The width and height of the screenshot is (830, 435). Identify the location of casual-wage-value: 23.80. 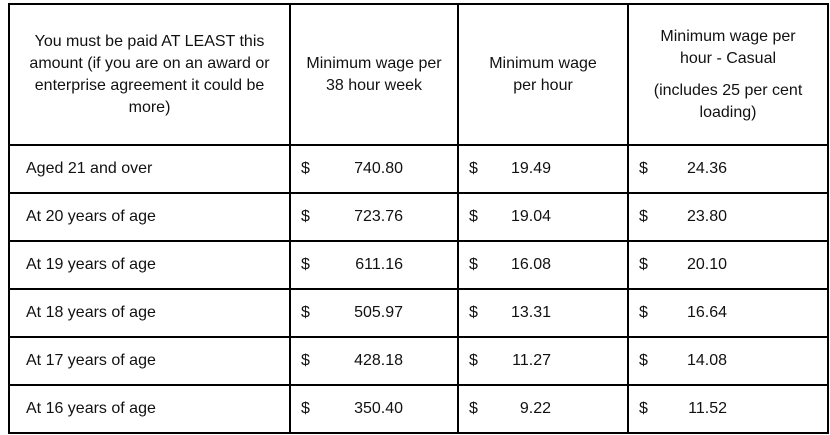
(706, 216).